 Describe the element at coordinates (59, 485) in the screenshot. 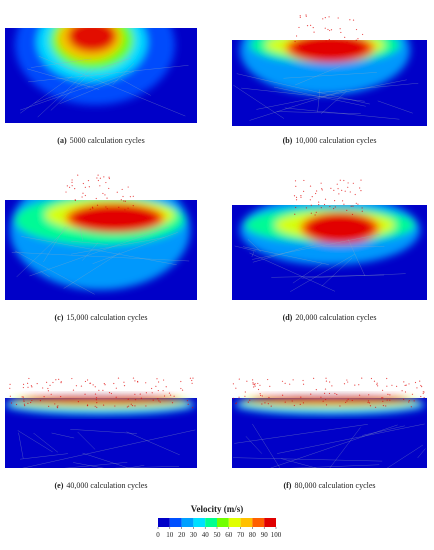

I see `panel-label: (e)` at that location.